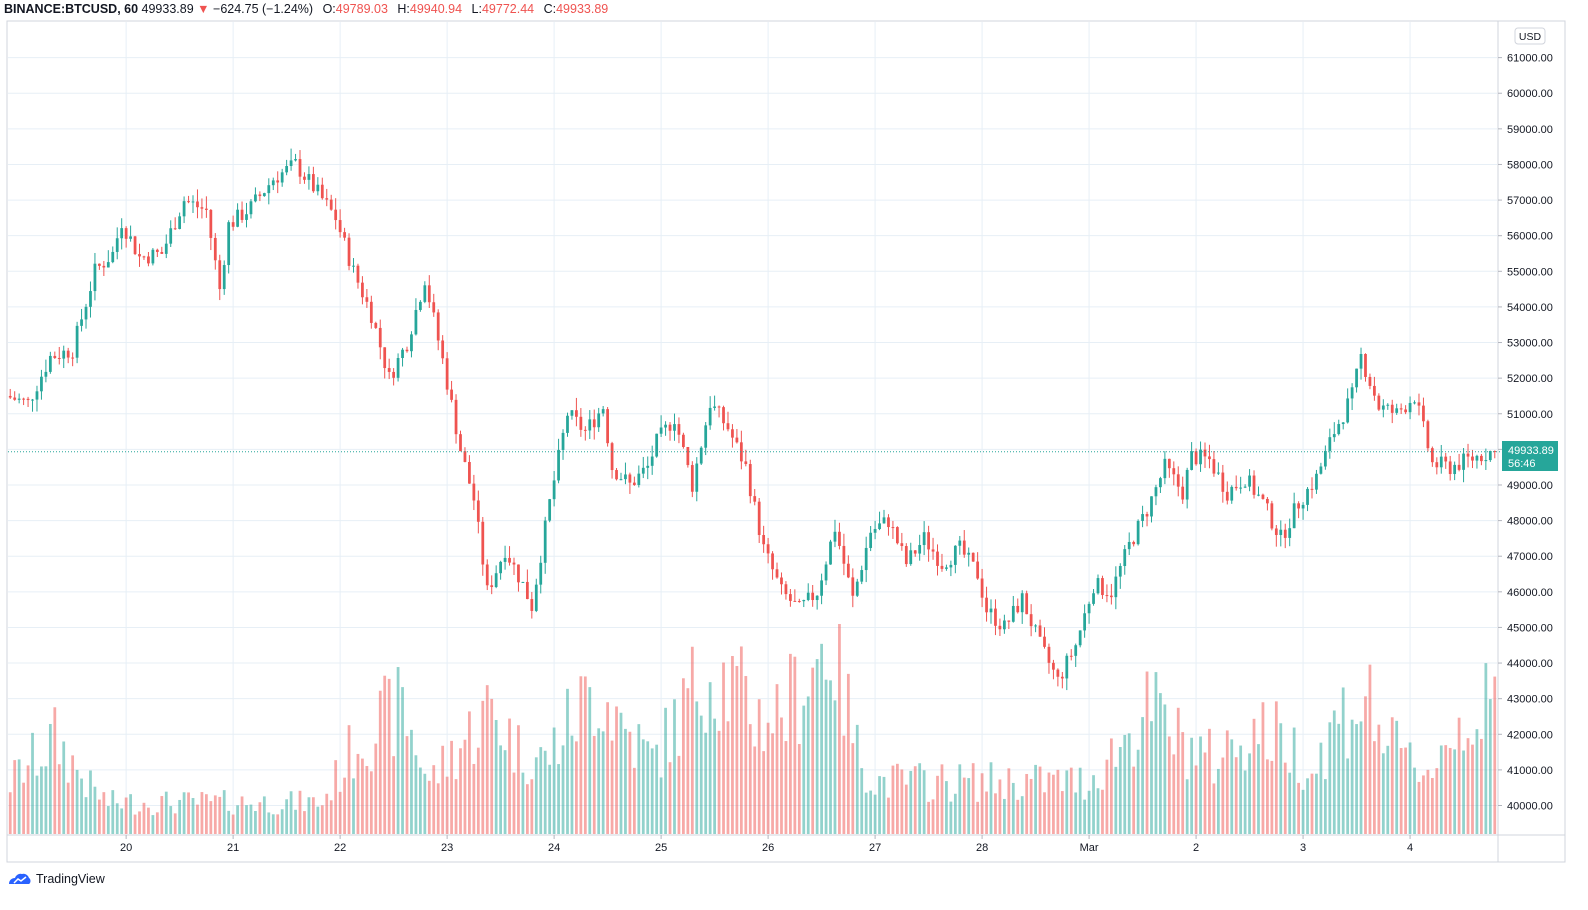 This screenshot has height=910, width=1588. Describe the element at coordinates (1530, 379) in the screenshot. I see `price-tick-label: 52000.00` at that location.